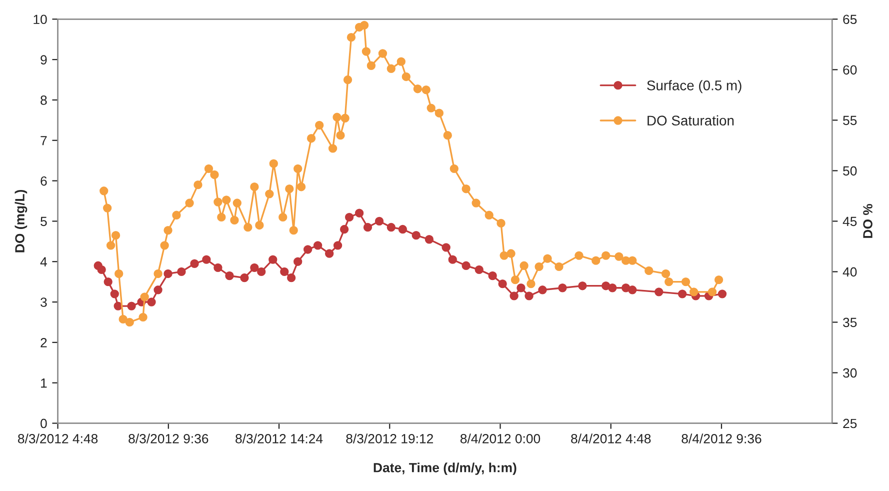 This screenshot has width=889, height=491. I want to click on x-axis-title: Date, Time (d/m/y, h:m), so click(445, 468).